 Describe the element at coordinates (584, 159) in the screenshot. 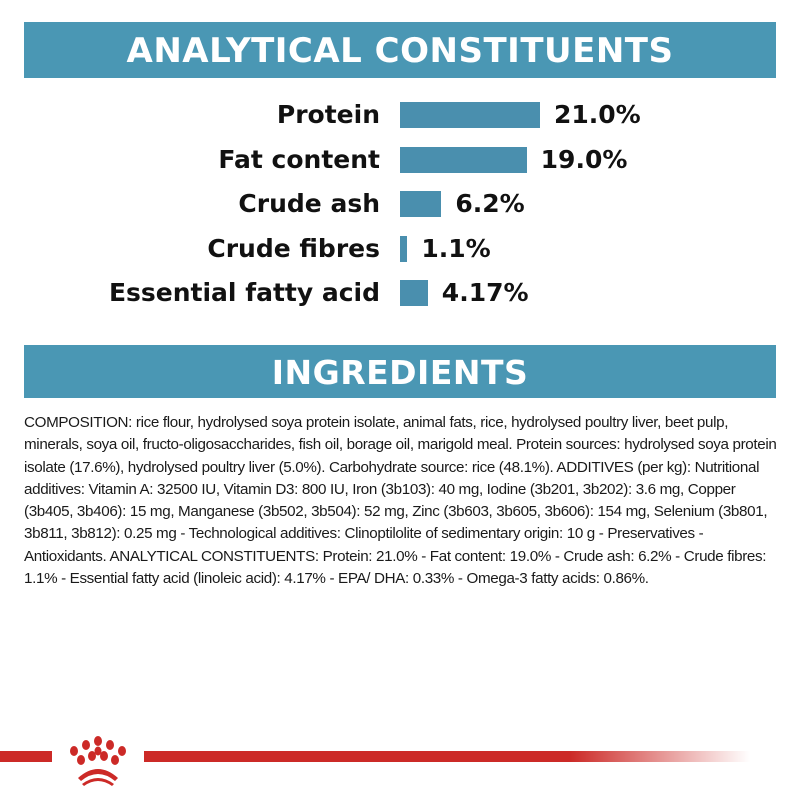

I see `constituent-value: 19.0%` at that location.